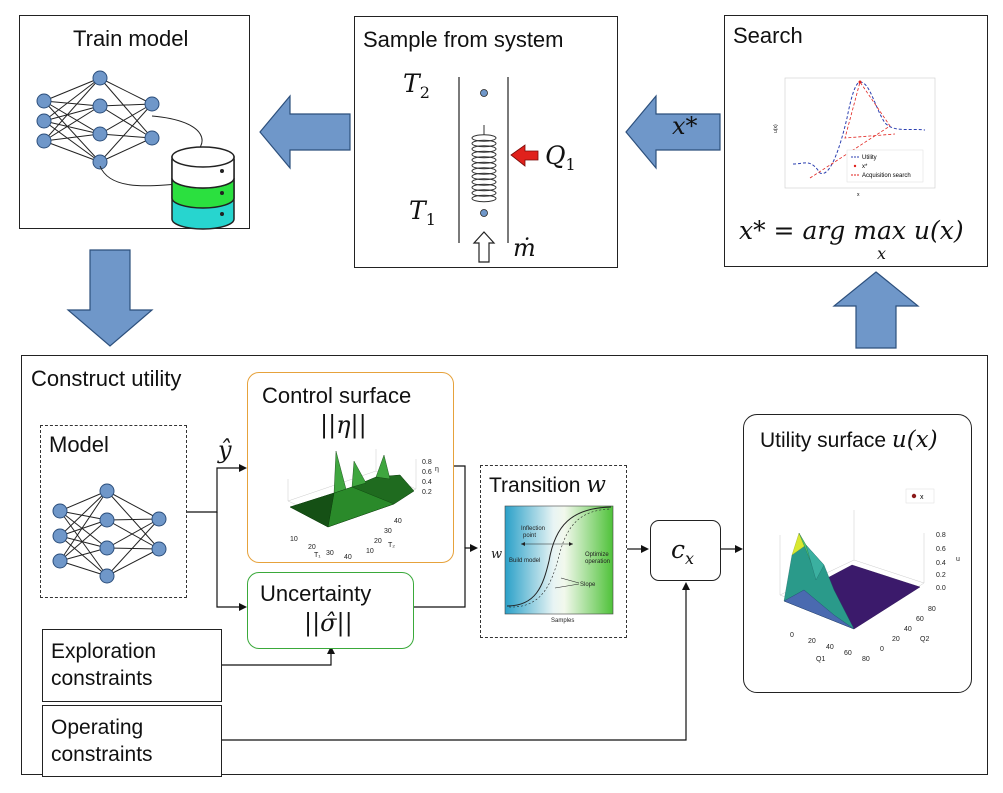 Image resolution: width=1003 pixels, height=793 pixels. What do you see at coordinates (896, 639) in the screenshot?
I see `utility-y-tick-4: 20` at bounding box center [896, 639].